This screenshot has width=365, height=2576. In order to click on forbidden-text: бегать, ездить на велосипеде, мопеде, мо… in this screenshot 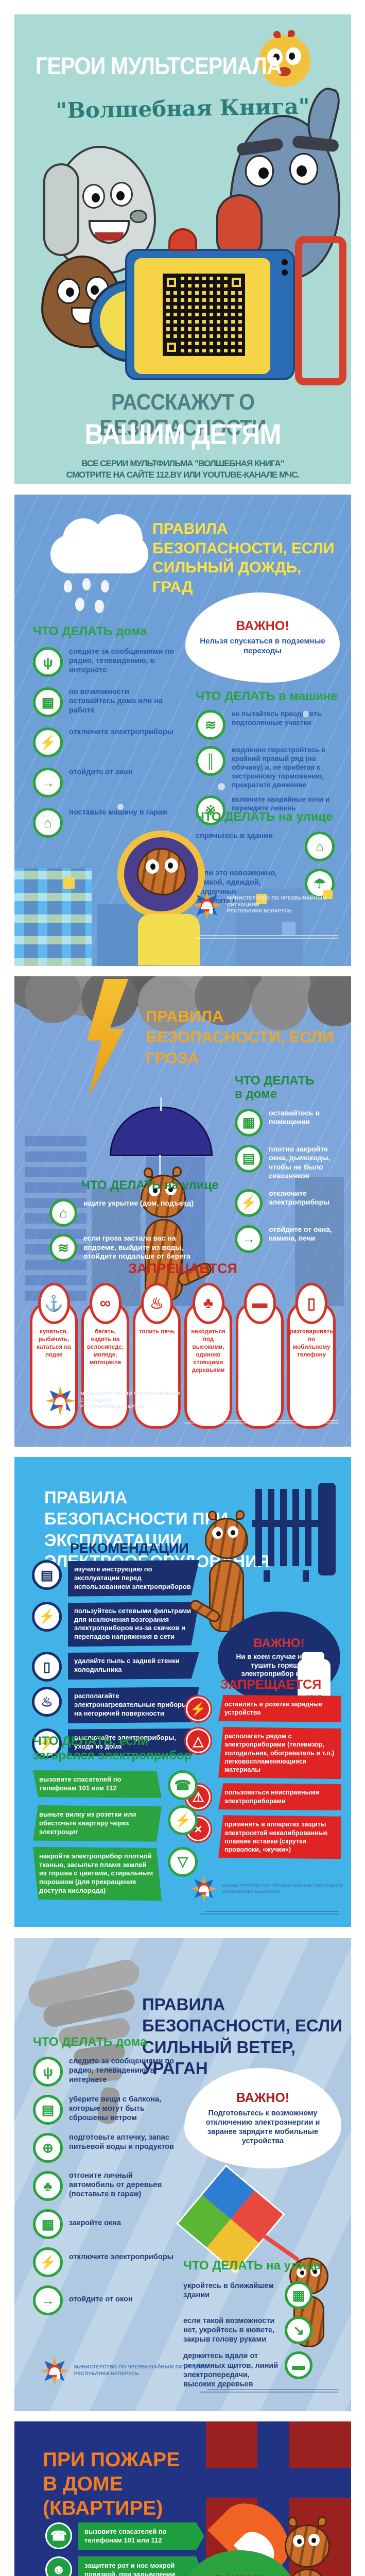, I will do `click(105, 1347)`.